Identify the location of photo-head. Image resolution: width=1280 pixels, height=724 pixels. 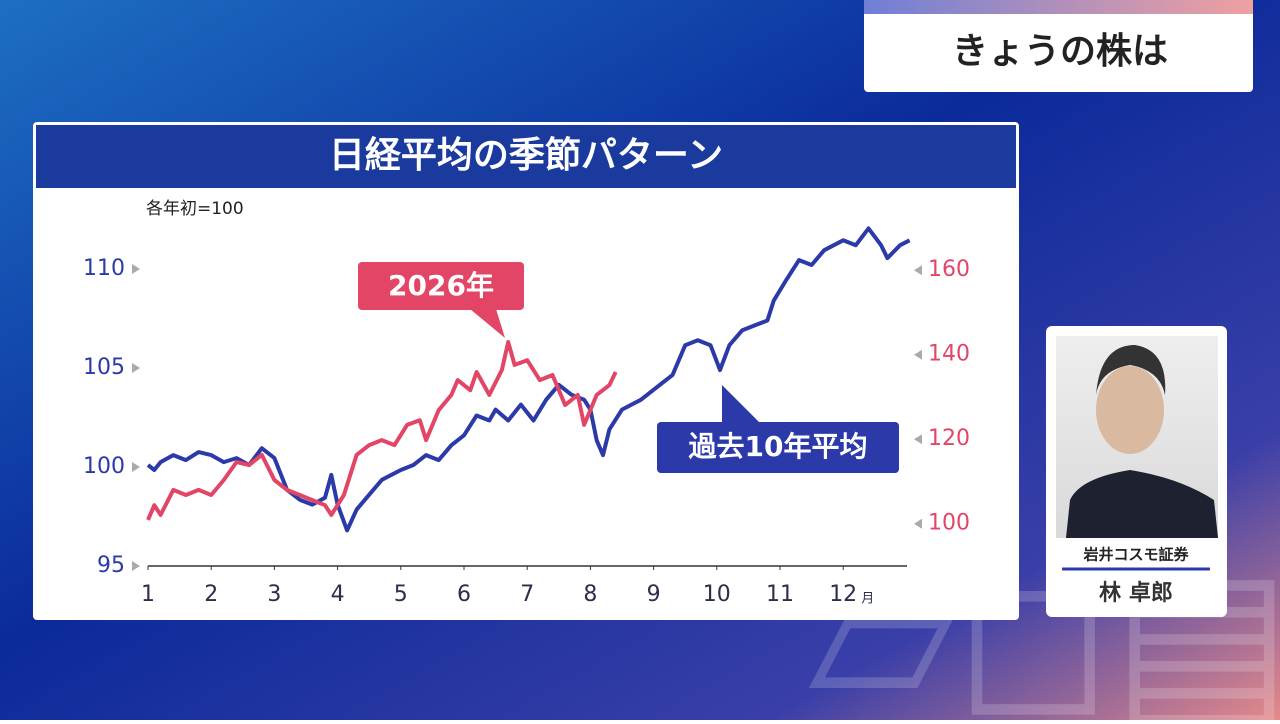
(1130, 410).